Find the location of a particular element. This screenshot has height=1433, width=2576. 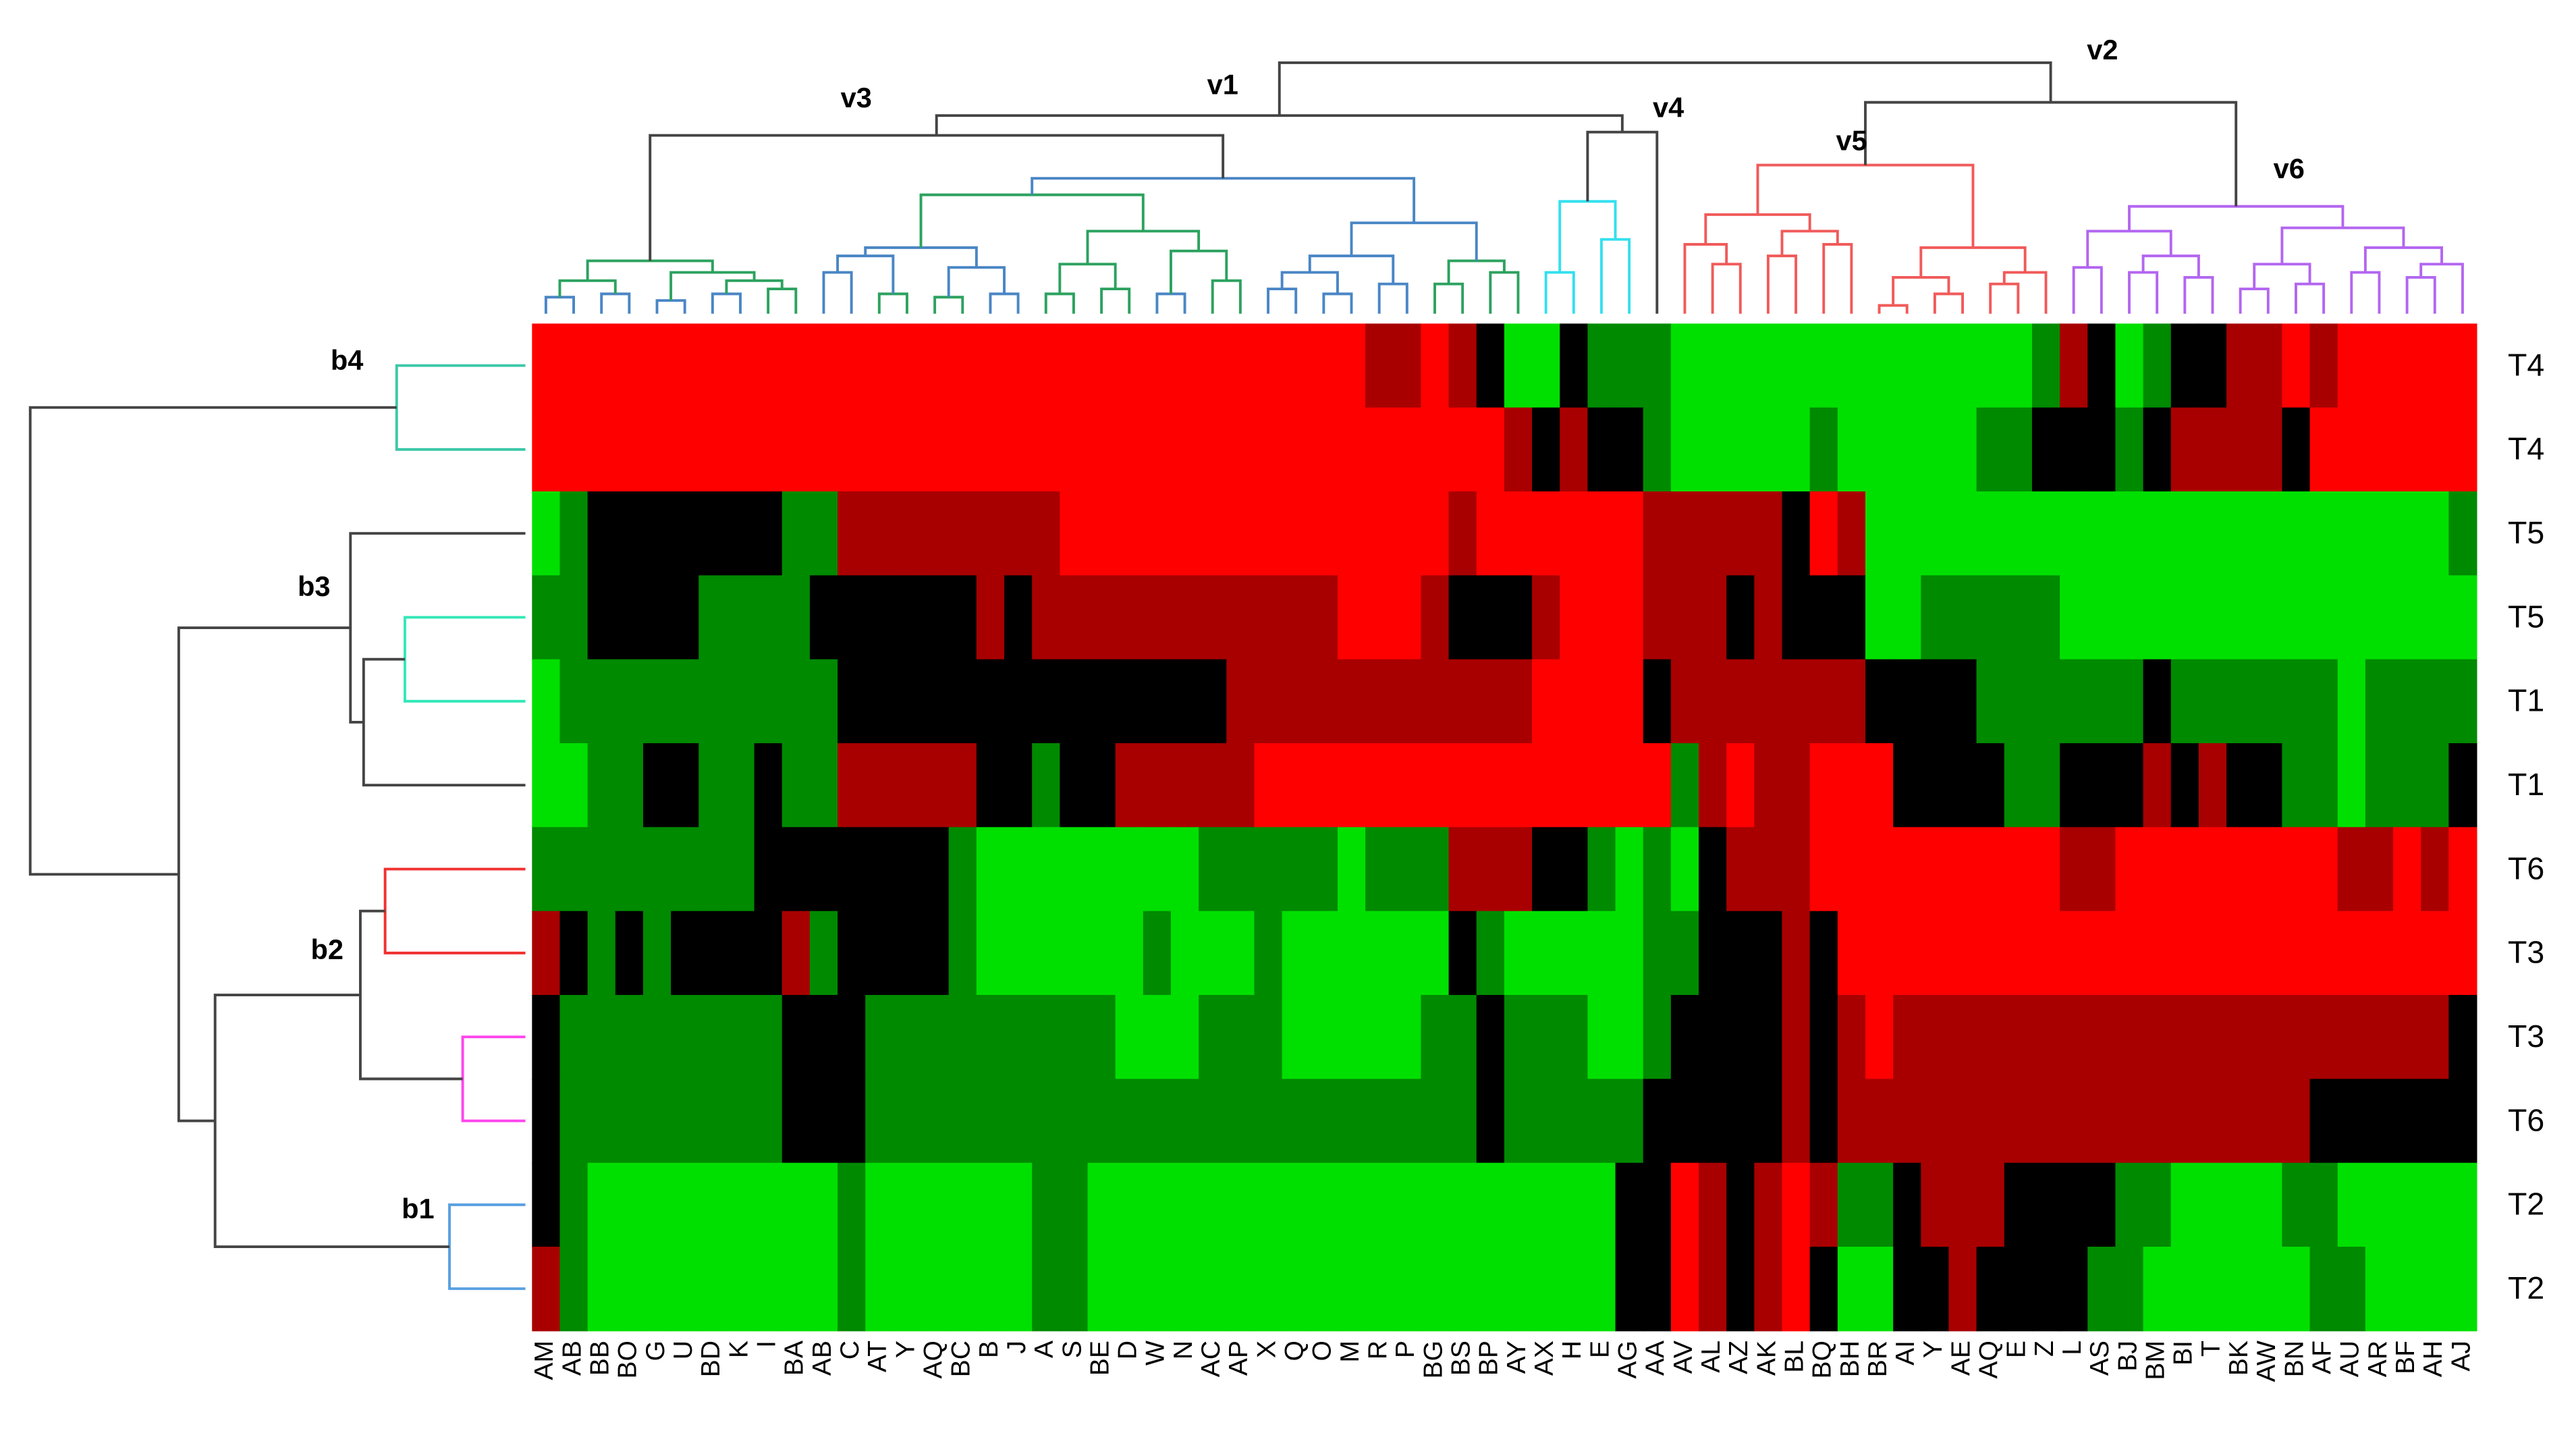

row-label: T2 is located at coordinates (2526, 1287).